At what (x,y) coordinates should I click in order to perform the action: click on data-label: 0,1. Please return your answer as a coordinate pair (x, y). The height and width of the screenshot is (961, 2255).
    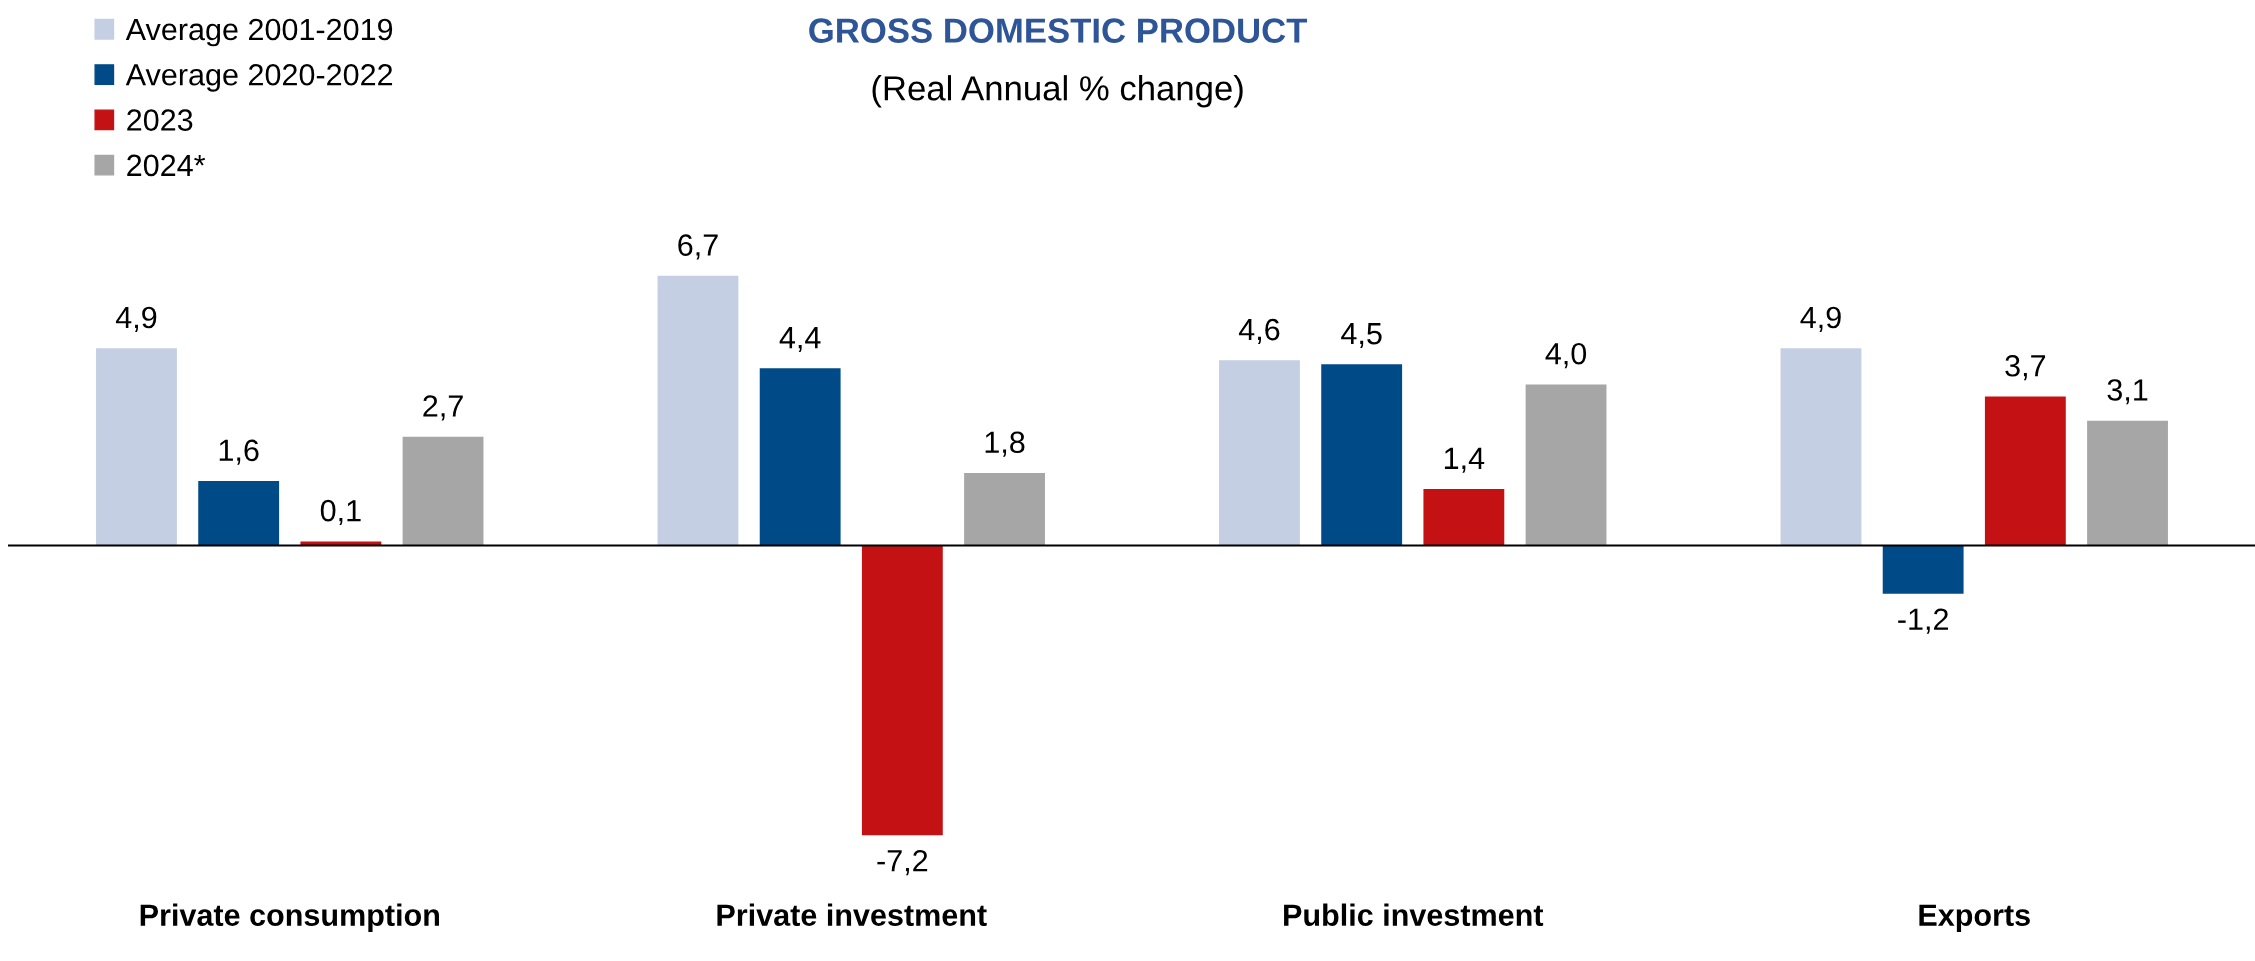
    Looking at the image, I should click on (340, 512).